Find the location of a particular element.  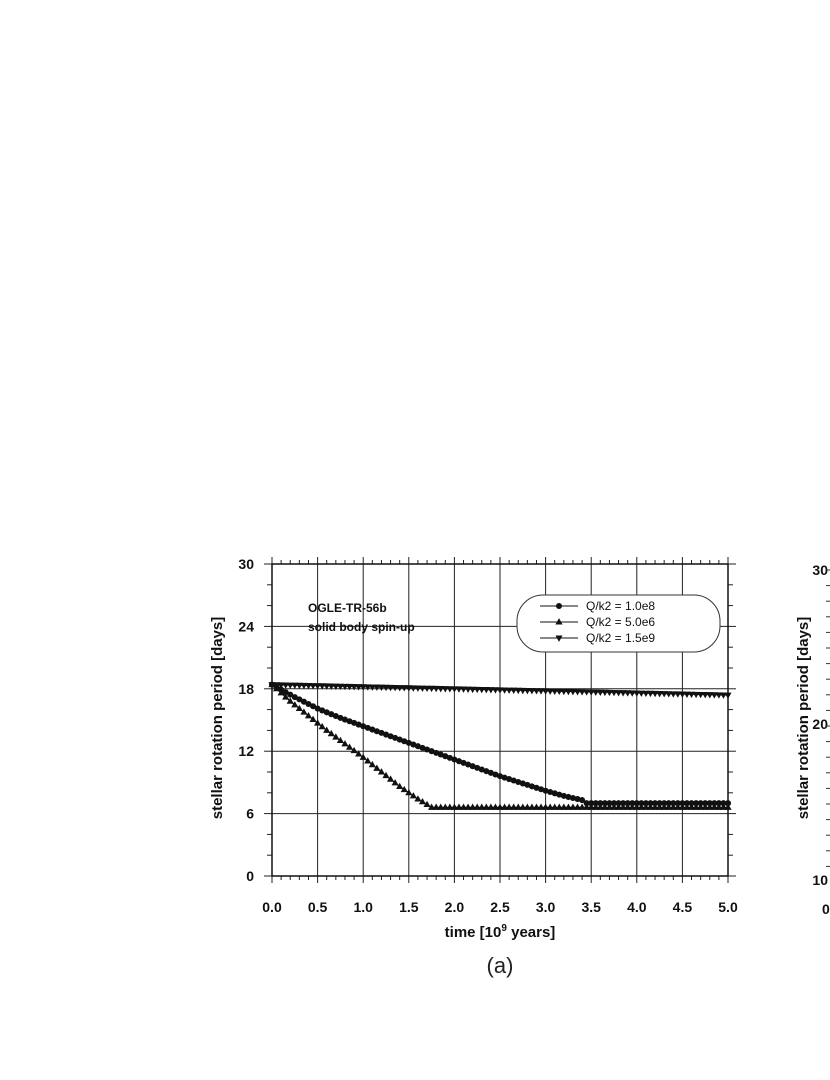

legend-entries: Q/k2 = 1.0e8 Q/k2 = 5.0e6 Q/k2 = 1.5e9 is located at coordinates (597, 622).